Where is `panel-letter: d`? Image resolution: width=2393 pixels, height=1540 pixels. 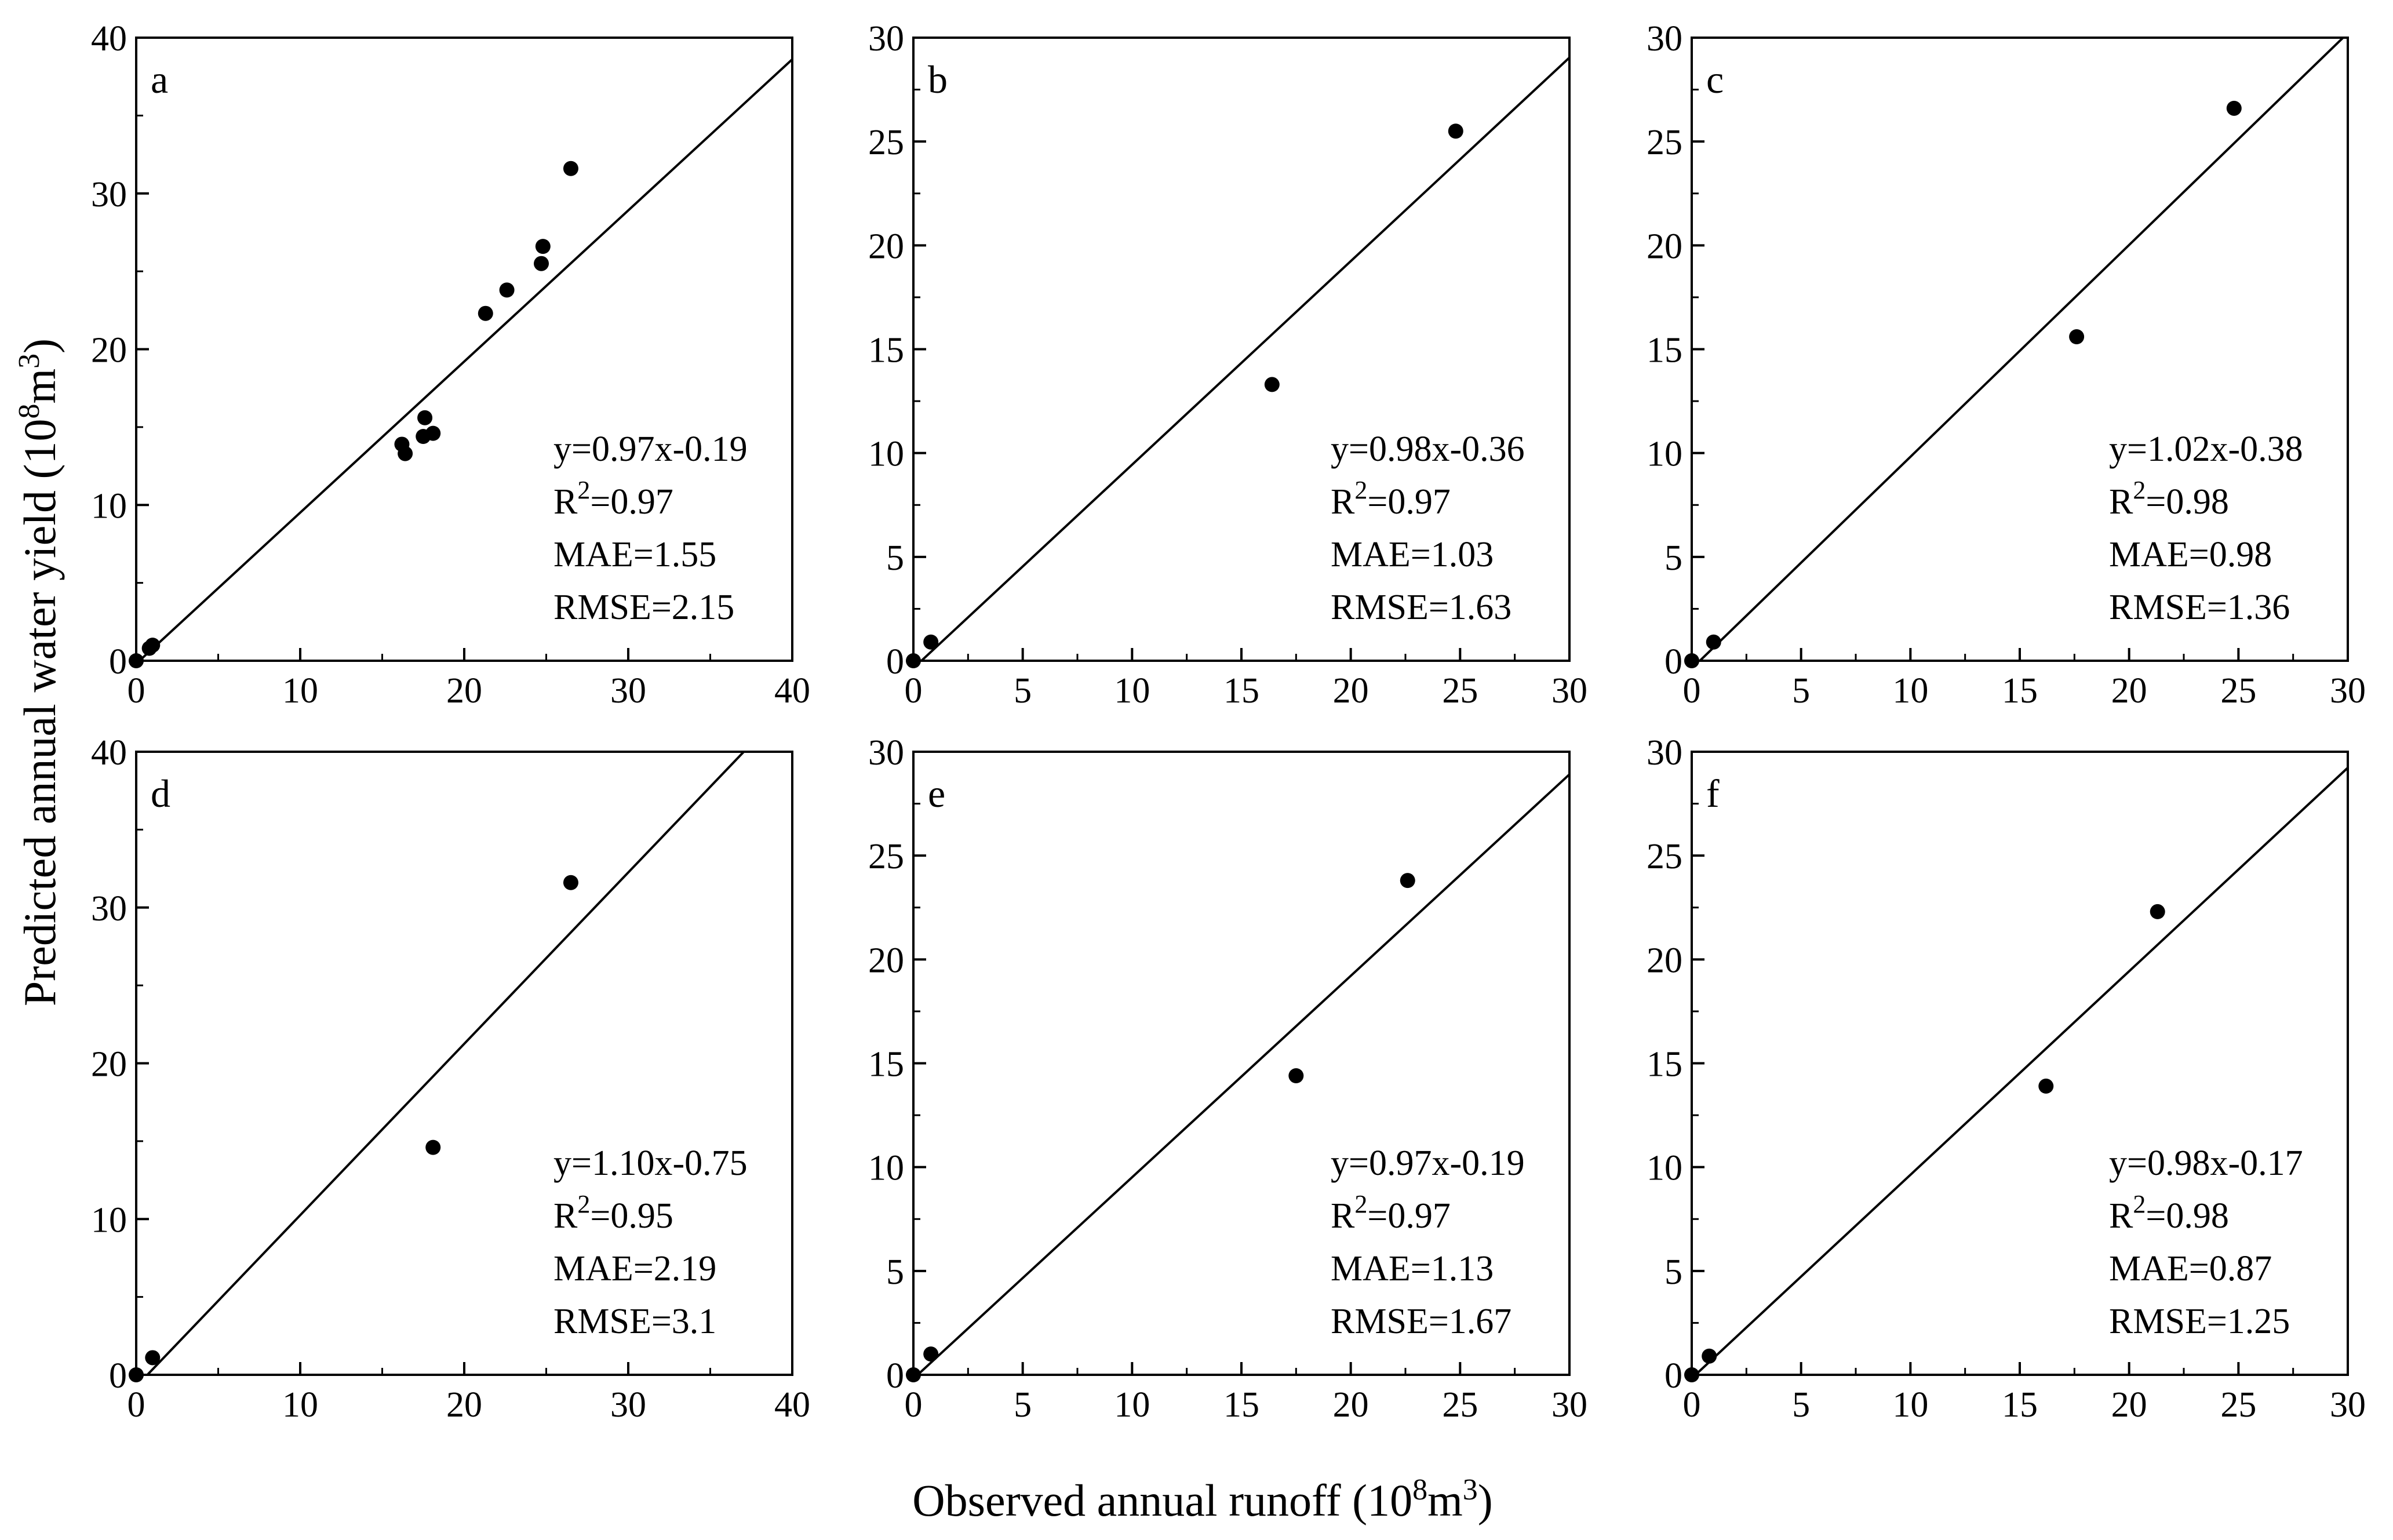
panel-letter: d is located at coordinates (160, 793).